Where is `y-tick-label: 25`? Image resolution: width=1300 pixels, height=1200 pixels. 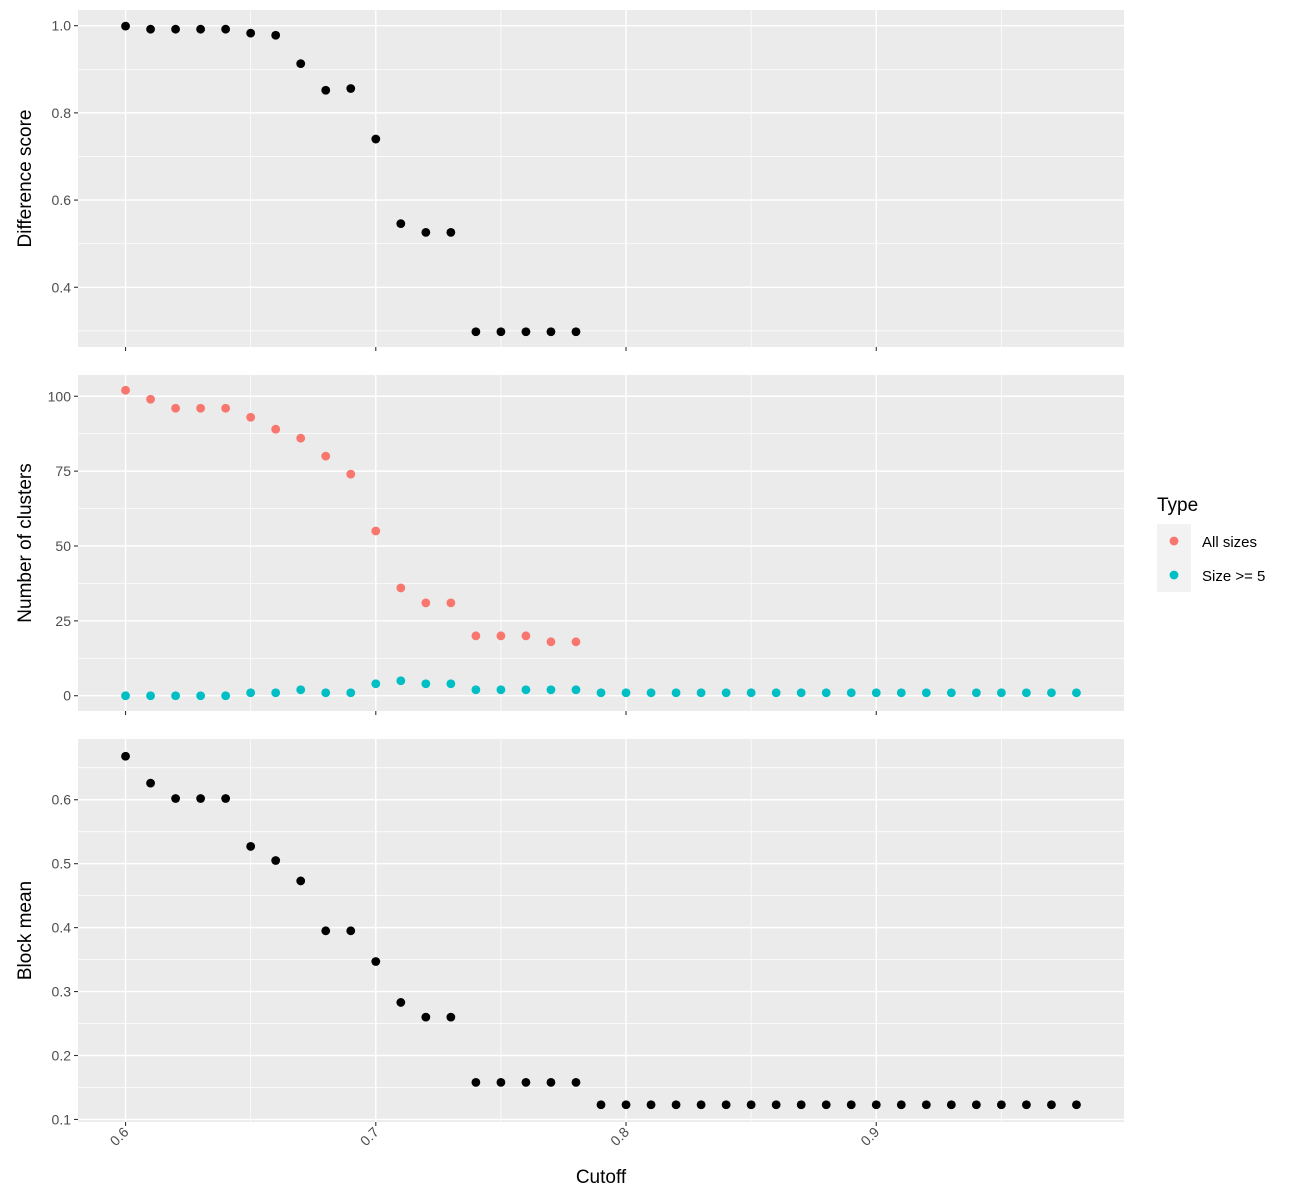
y-tick-label: 25 is located at coordinates (63, 621).